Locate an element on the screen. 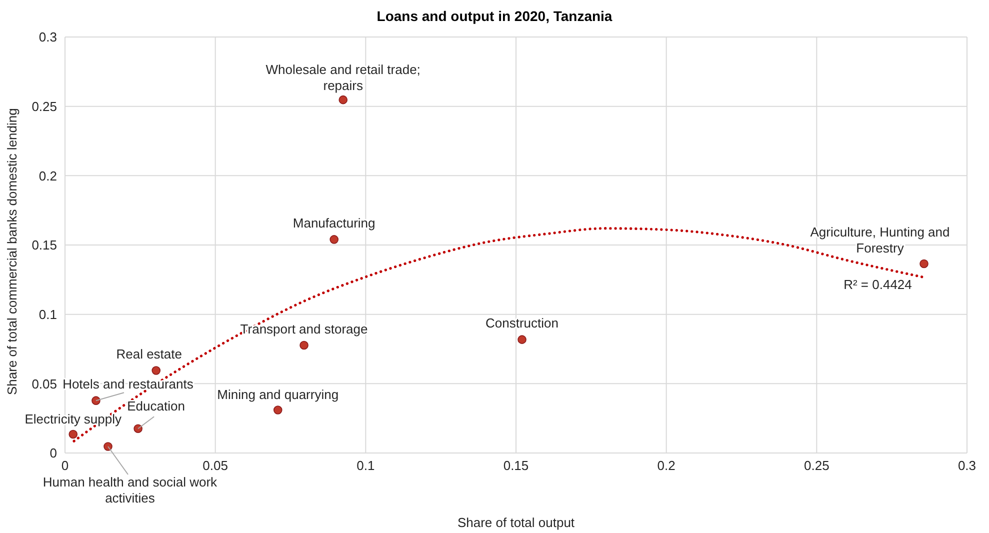  y-tick-label: 0.15 is located at coordinates (44, 245).